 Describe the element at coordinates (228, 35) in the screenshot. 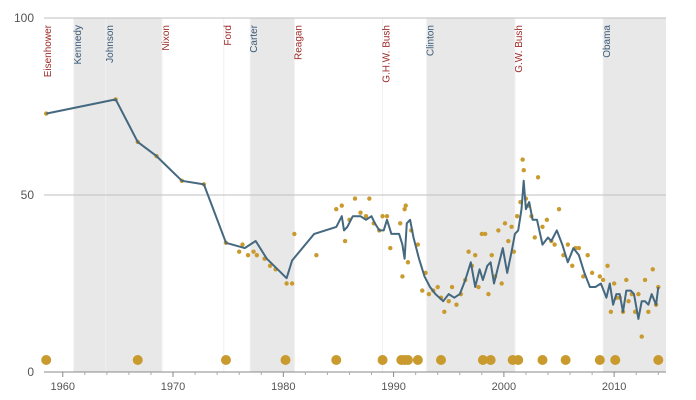

I see `president-label: Ford` at that location.